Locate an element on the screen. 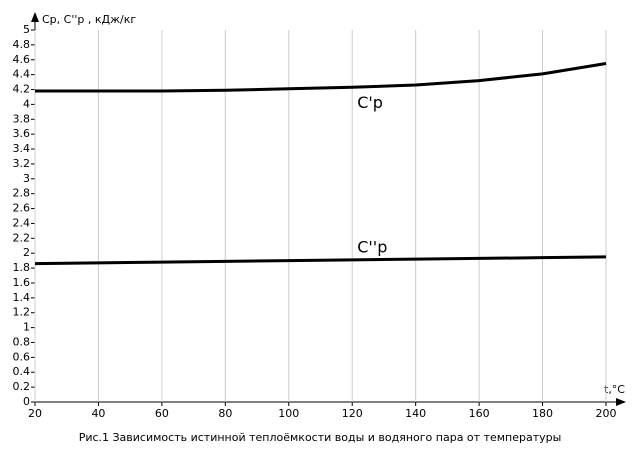 The height and width of the screenshot is (452, 640). y-tick-label: 3.2 is located at coordinates (22, 163).